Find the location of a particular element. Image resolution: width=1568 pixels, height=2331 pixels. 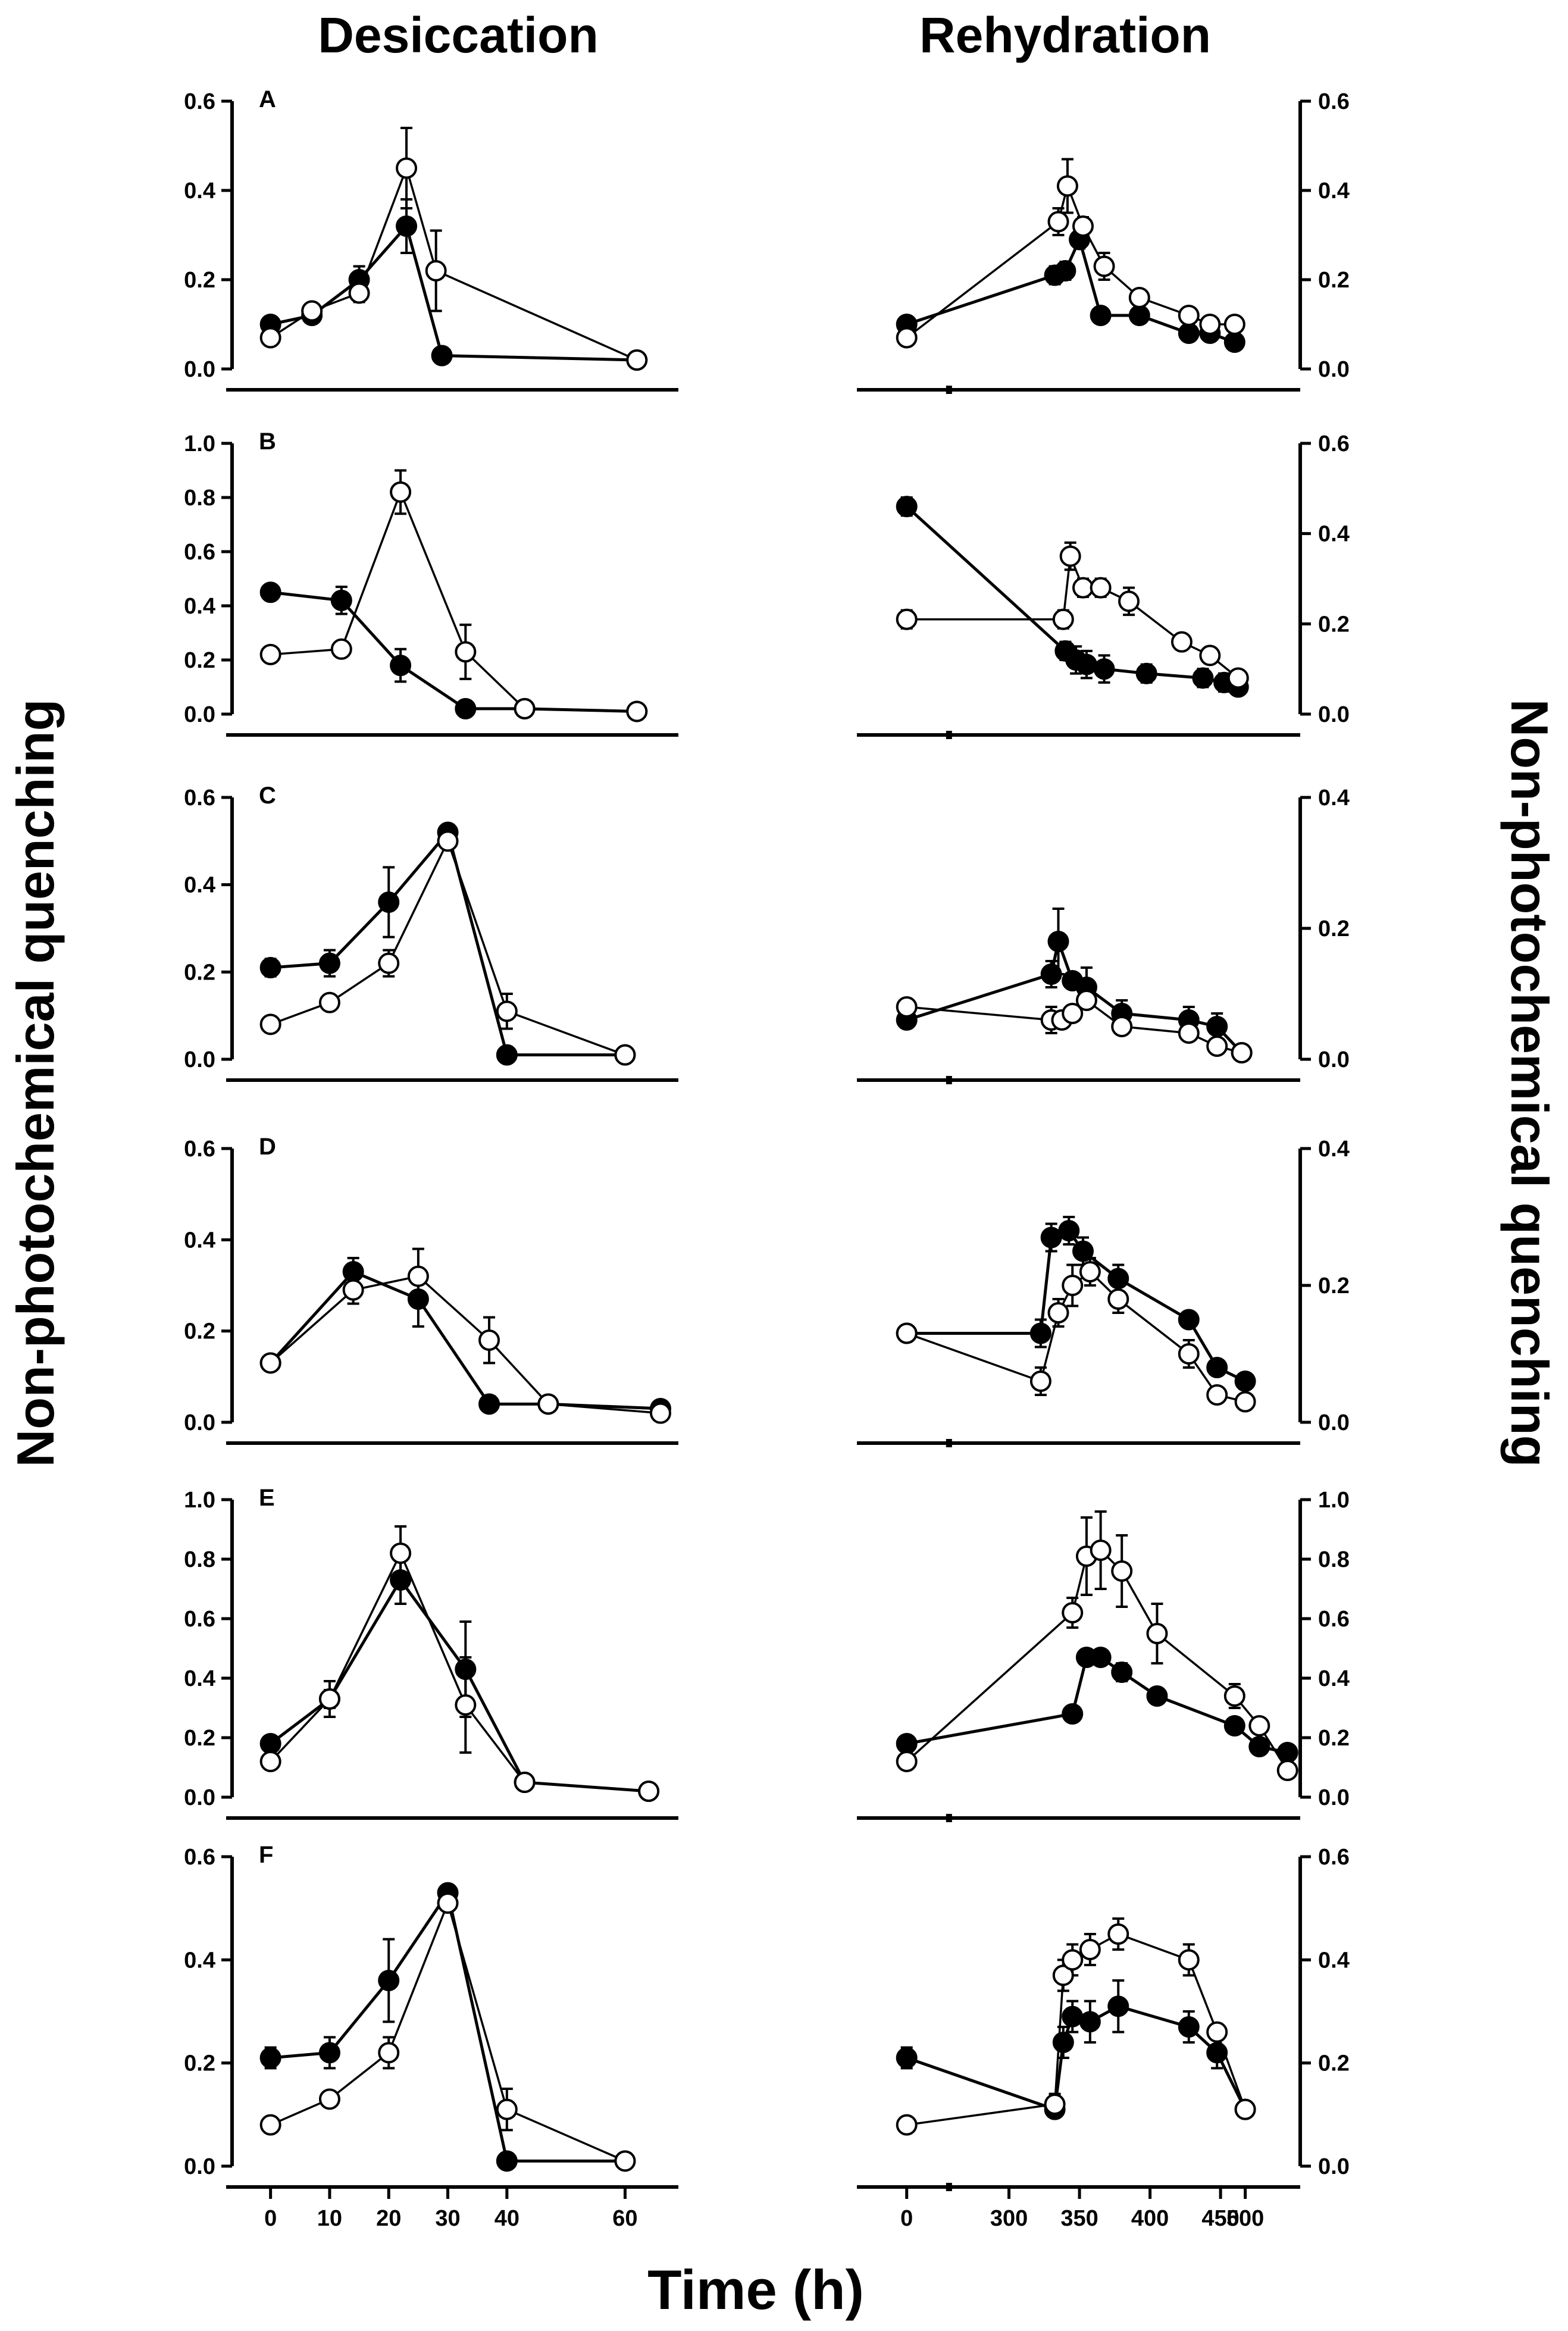

panel-b-desiccation-open-line is located at coordinates (453, 601).